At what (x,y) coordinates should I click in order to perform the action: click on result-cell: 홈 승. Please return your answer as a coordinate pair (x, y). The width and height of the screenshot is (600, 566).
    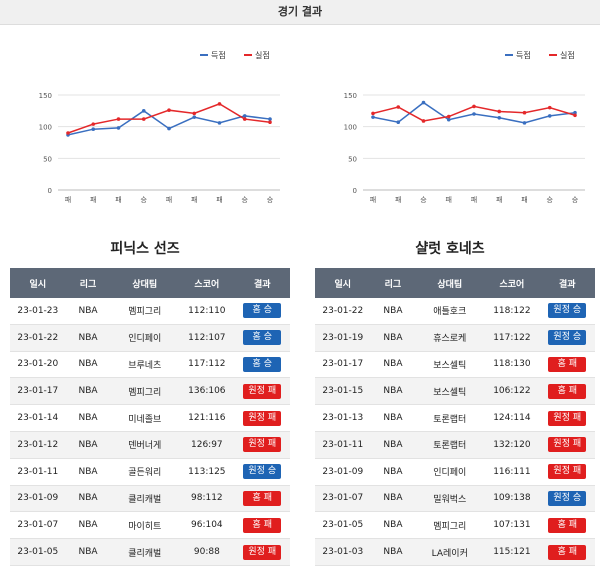
    Looking at the image, I should click on (262, 338).